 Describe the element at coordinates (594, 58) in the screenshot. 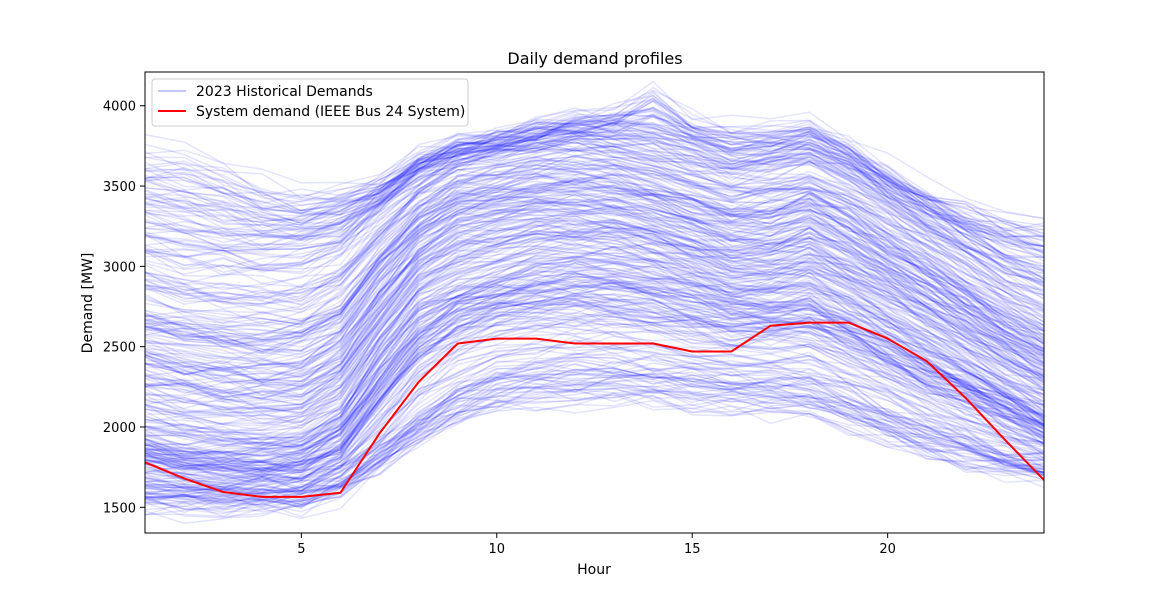

I see `chart-title: Daily demand profiles` at that location.